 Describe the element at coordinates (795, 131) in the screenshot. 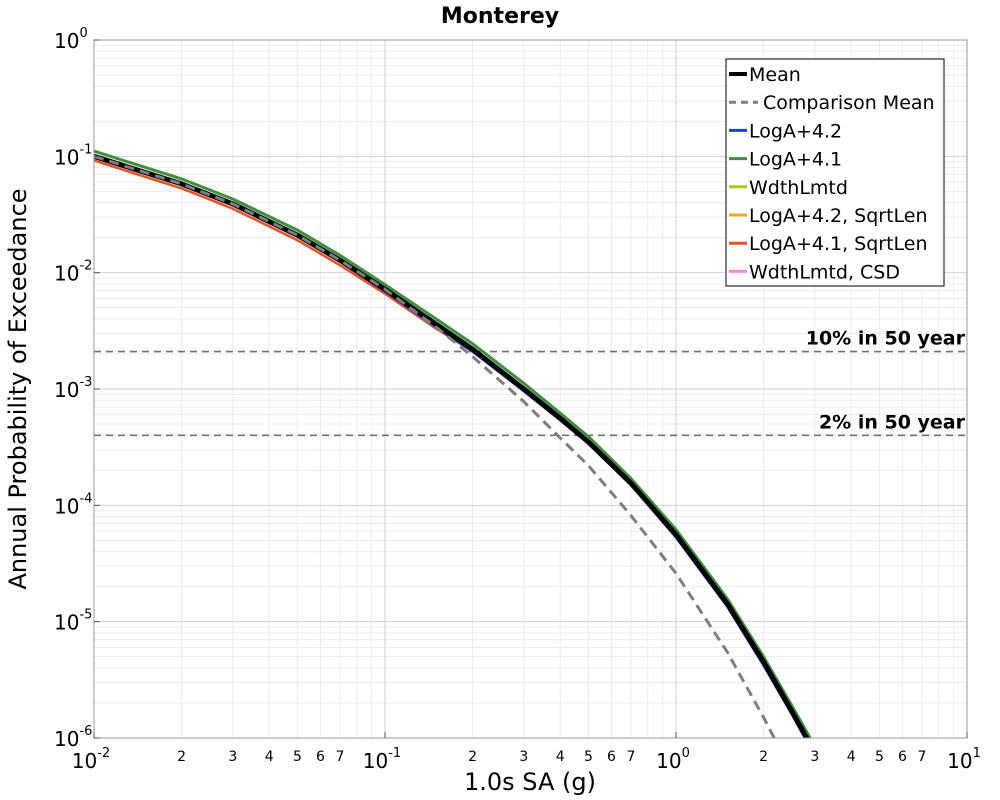

I see `legend-entry-label: LogA+4.2` at that location.